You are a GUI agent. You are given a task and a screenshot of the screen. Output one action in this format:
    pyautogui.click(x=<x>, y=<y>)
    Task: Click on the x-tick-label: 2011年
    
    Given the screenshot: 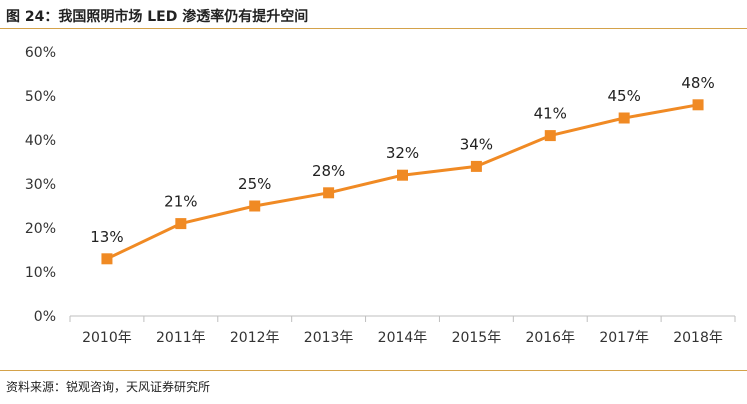 What is the action you would take?
    pyautogui.click(x=181, y=338)
    